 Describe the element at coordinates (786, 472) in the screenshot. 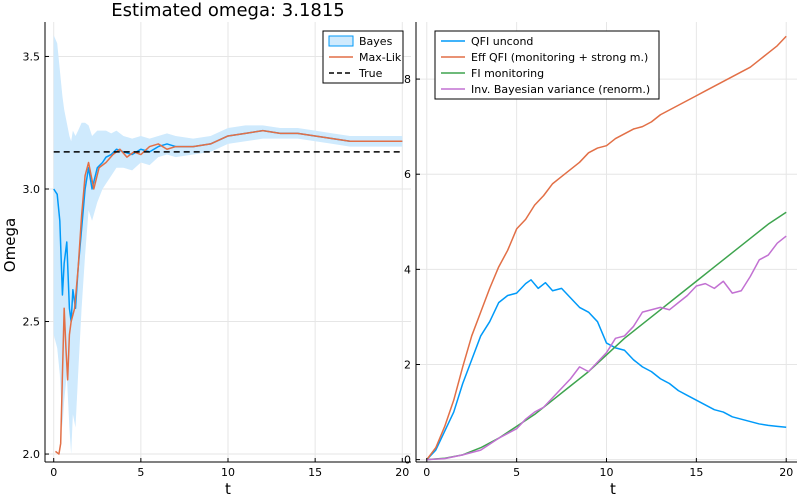

I see `chart1-xtick-label-4: 20` at that location.